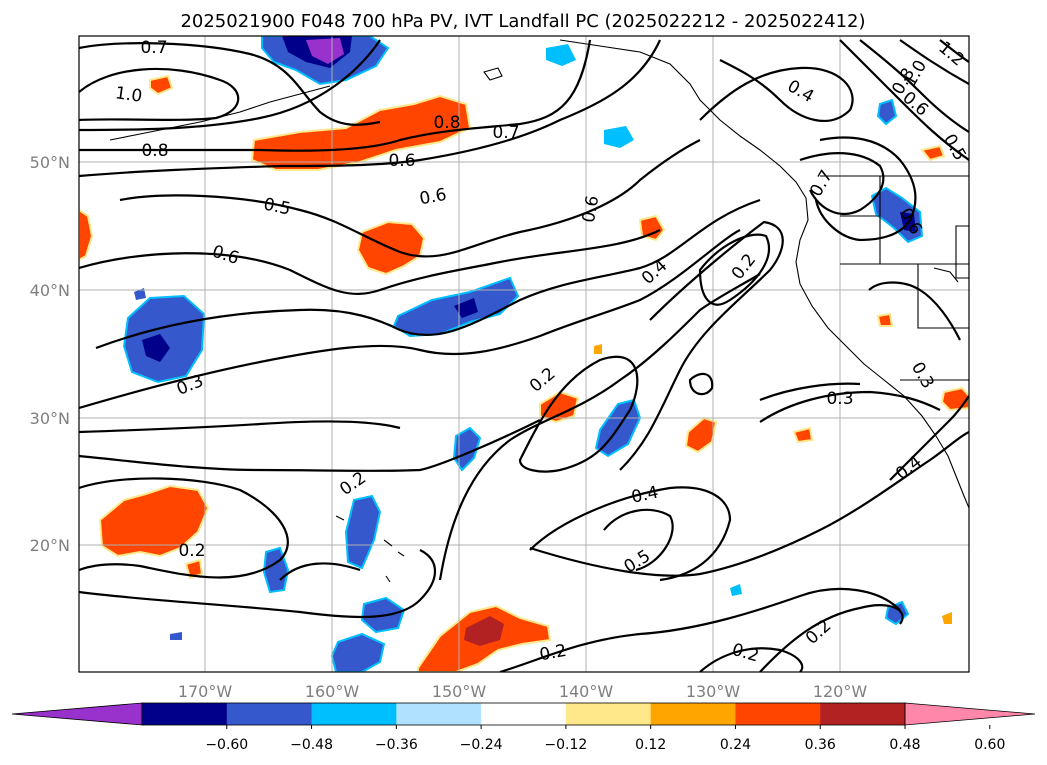 This screenshot has width=1047, height=765. I want to click on colorbar-segments, so click(523, 714).